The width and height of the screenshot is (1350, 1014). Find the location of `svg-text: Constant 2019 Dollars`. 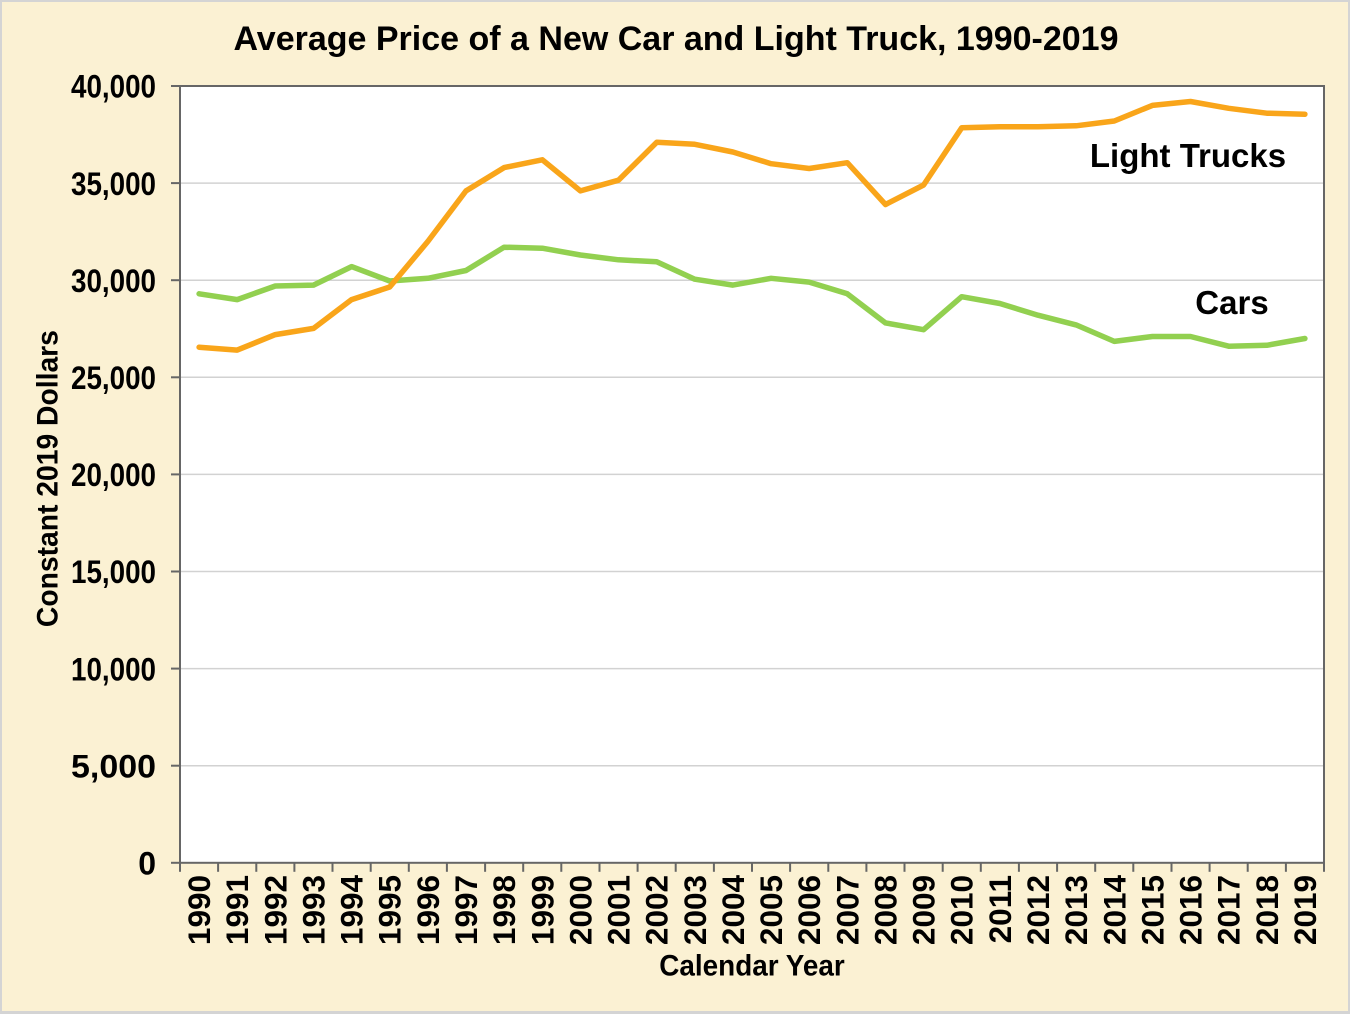

svg-text: Constant 2019 Dollars is located at coordinates (48, 478).